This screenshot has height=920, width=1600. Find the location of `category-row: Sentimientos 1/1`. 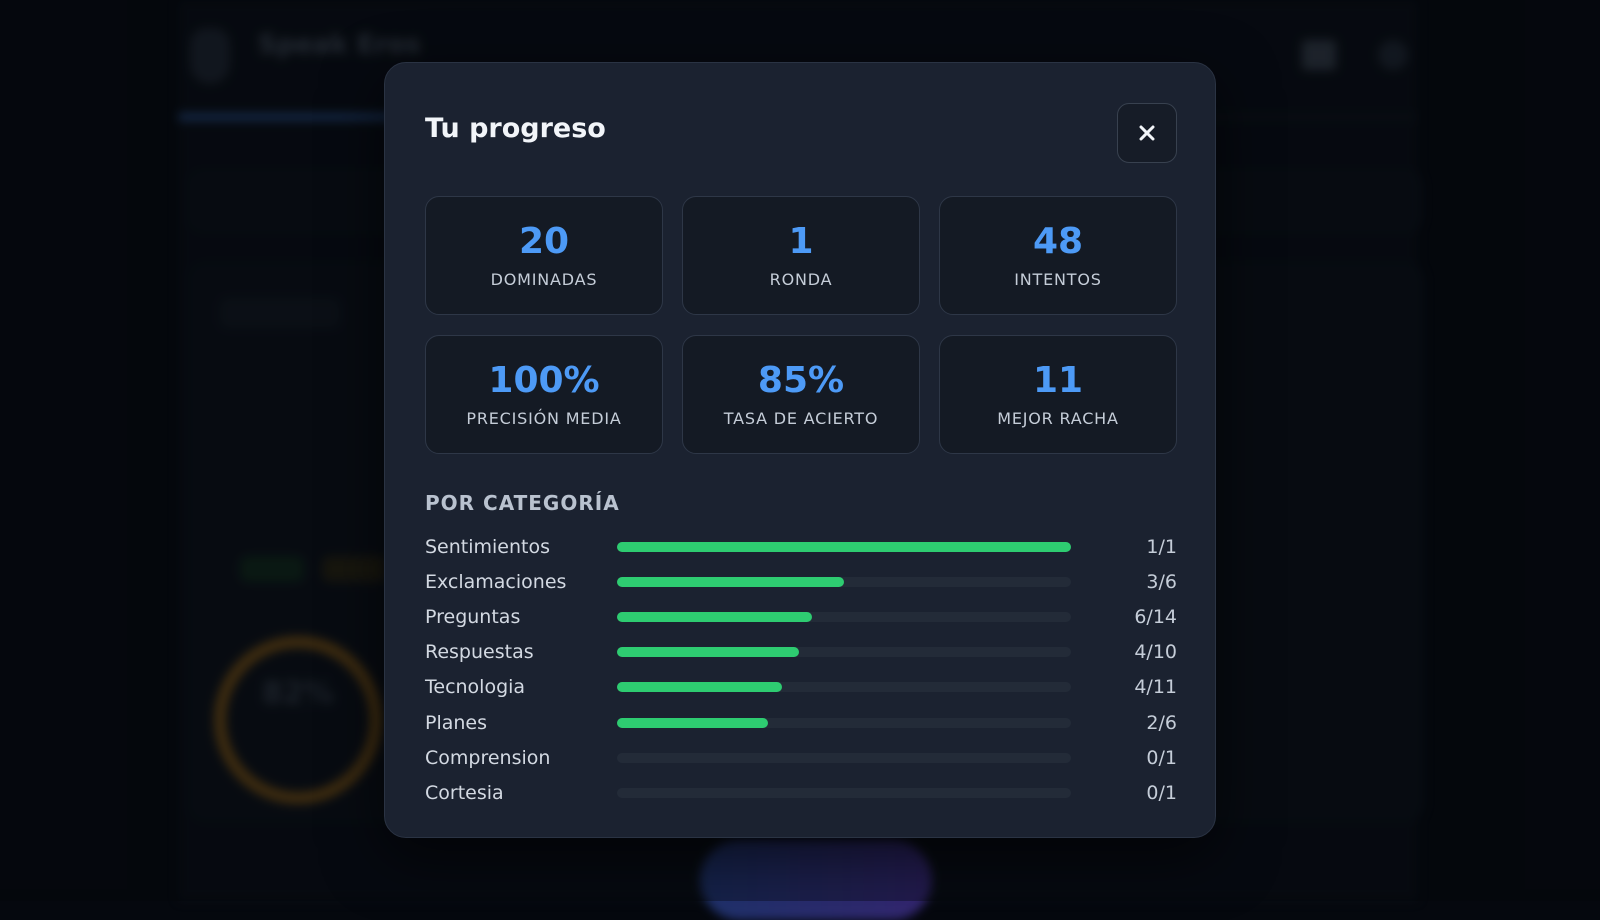

category-row: Sentimientos 1/1 is located at coordinates (801, 546).